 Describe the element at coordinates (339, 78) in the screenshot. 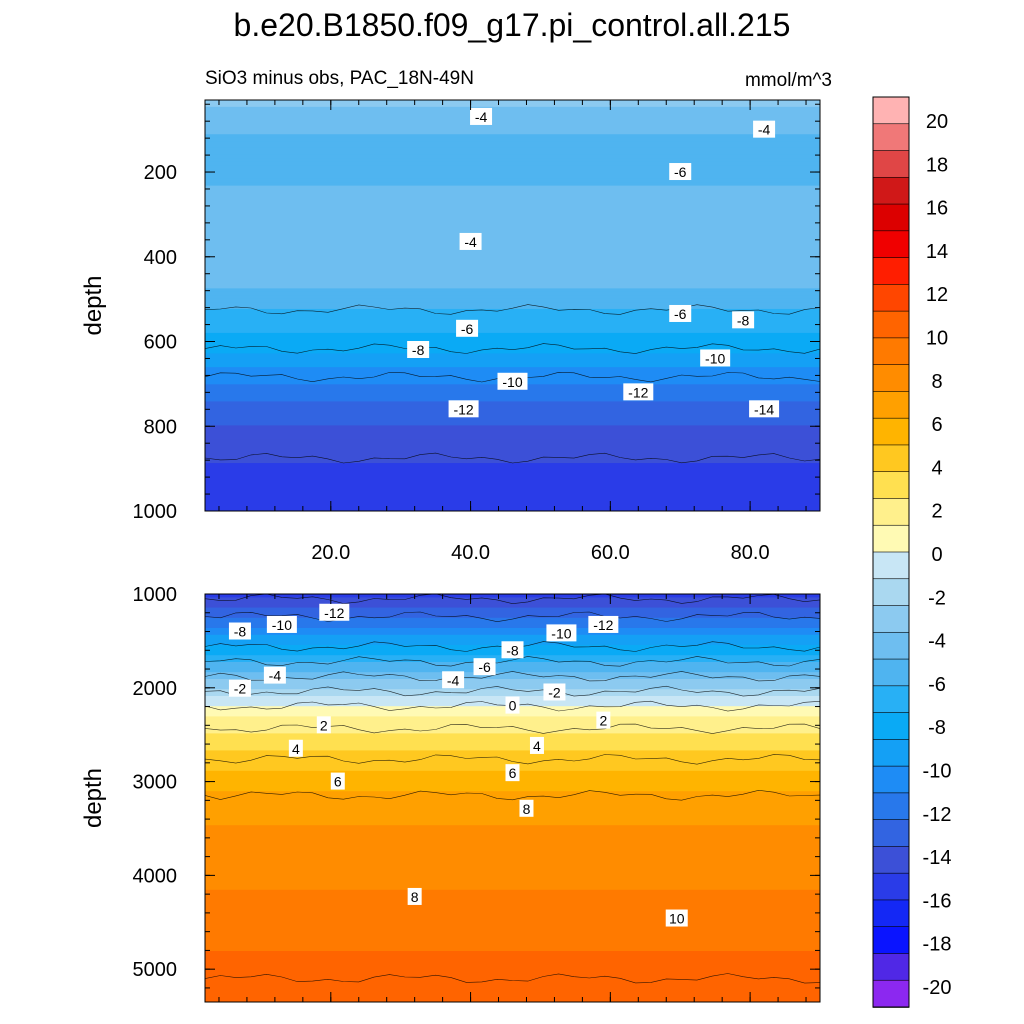

I see `chart-subtitle: SiO3 minus obs, PAC_18N-49N` at that location.